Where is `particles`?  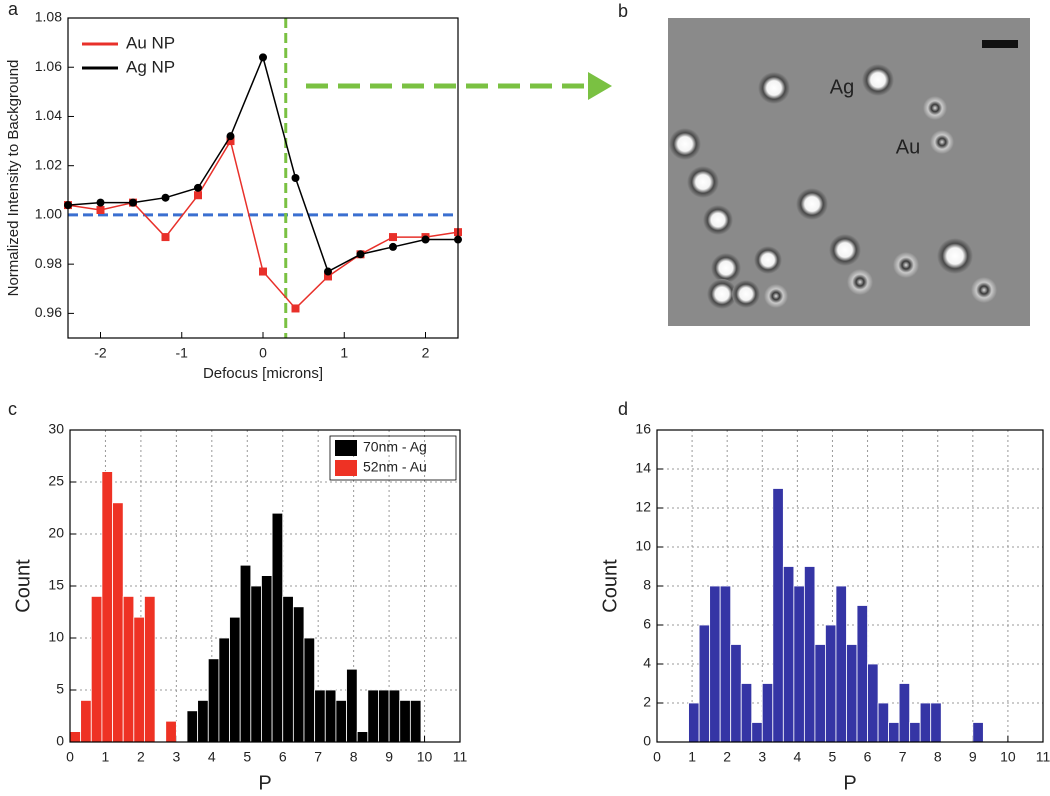 particles is located at coordinates (833, 186).